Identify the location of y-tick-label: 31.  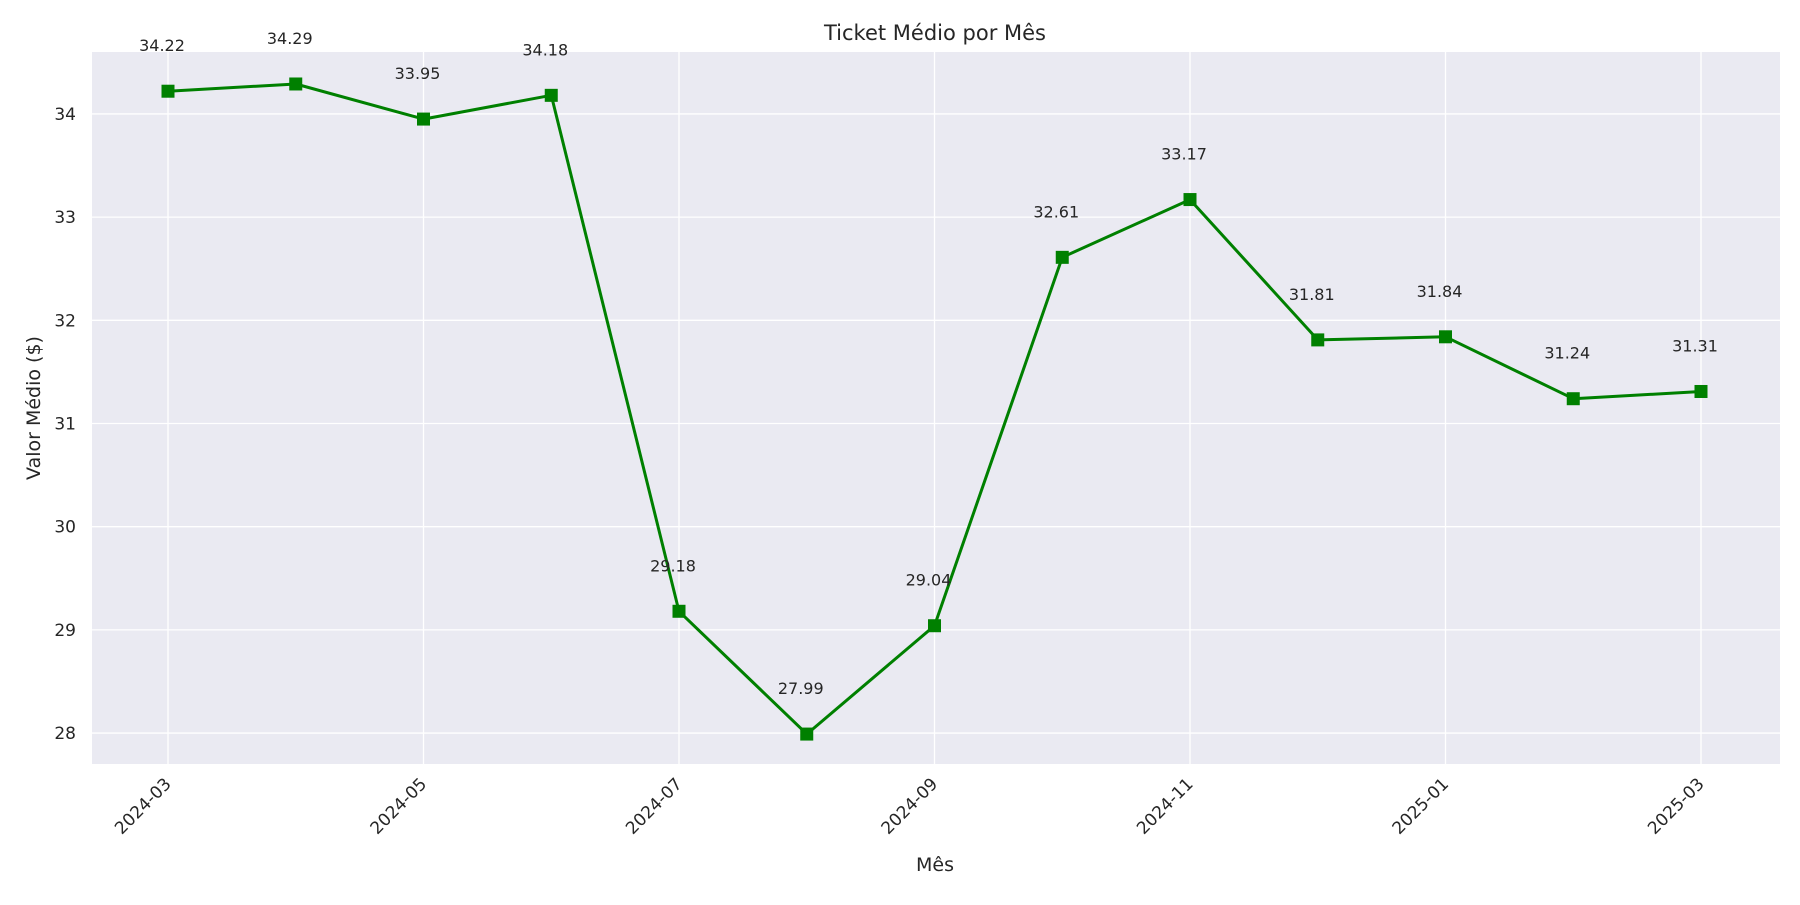
(65, 424).